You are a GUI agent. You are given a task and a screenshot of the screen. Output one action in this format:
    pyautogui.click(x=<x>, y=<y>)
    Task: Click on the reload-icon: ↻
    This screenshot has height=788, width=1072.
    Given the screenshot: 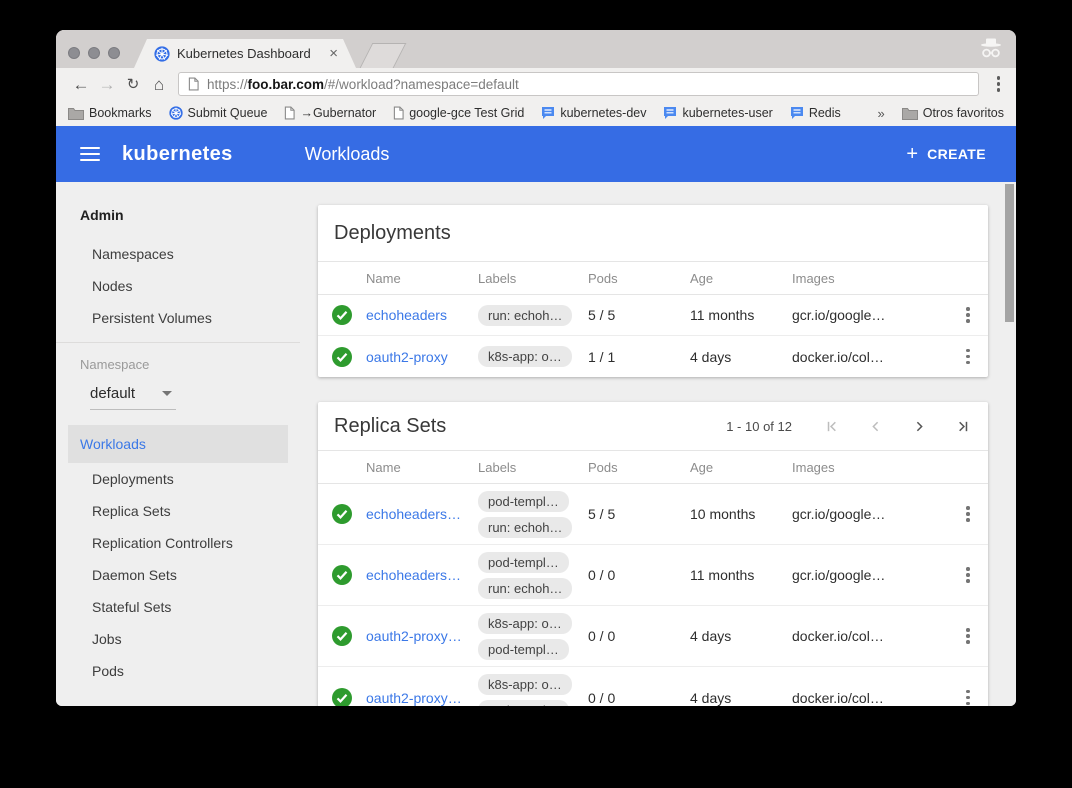 What is the action you would take?
    pyautogui.click(x=133, y=84)
    